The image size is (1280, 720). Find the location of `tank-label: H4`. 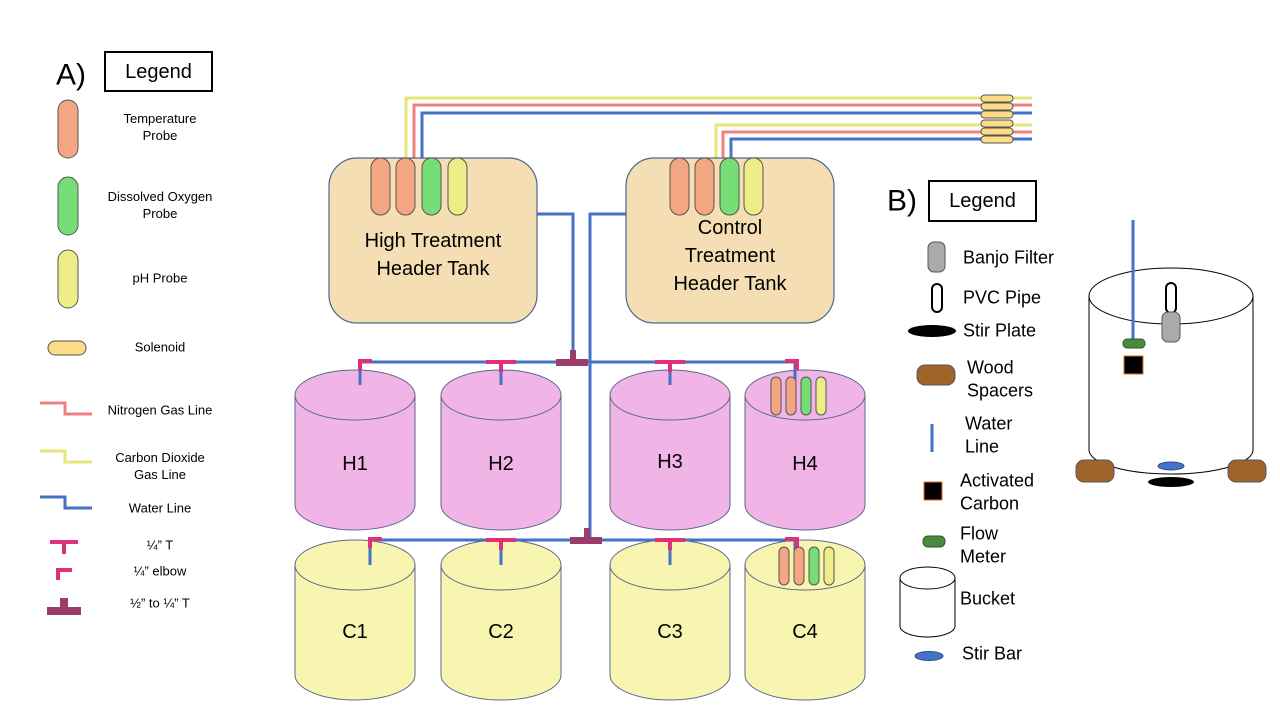

tank-label: H4 is located at coordinates (805, 464).